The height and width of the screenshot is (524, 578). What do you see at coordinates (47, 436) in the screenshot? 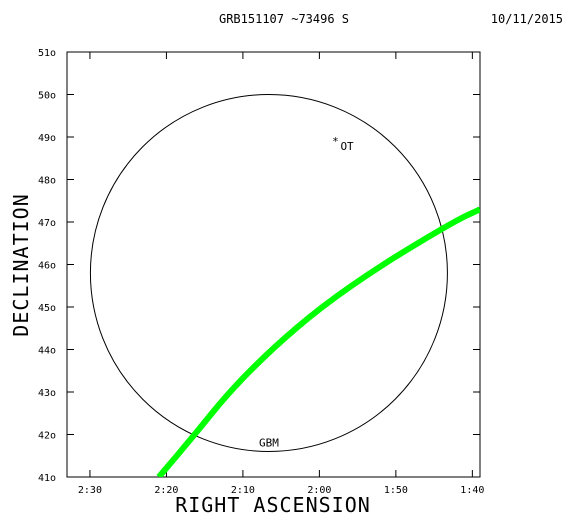
I see `y-tick-label: 42o` at bounding box center [47, 436].